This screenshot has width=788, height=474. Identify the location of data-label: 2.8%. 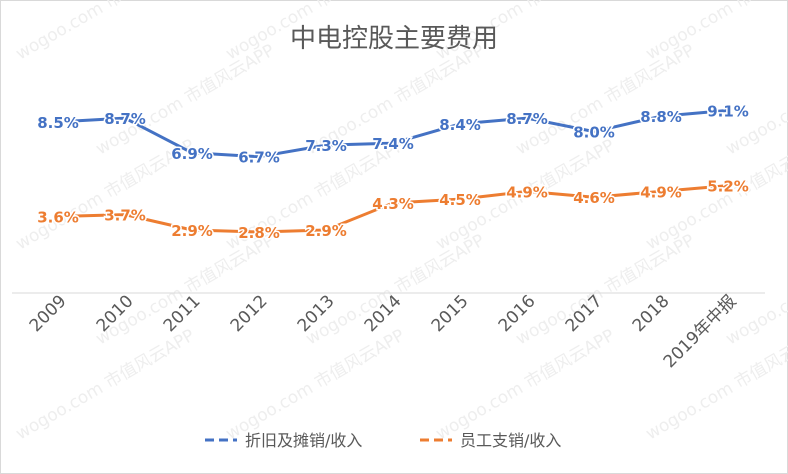
(259, 233).